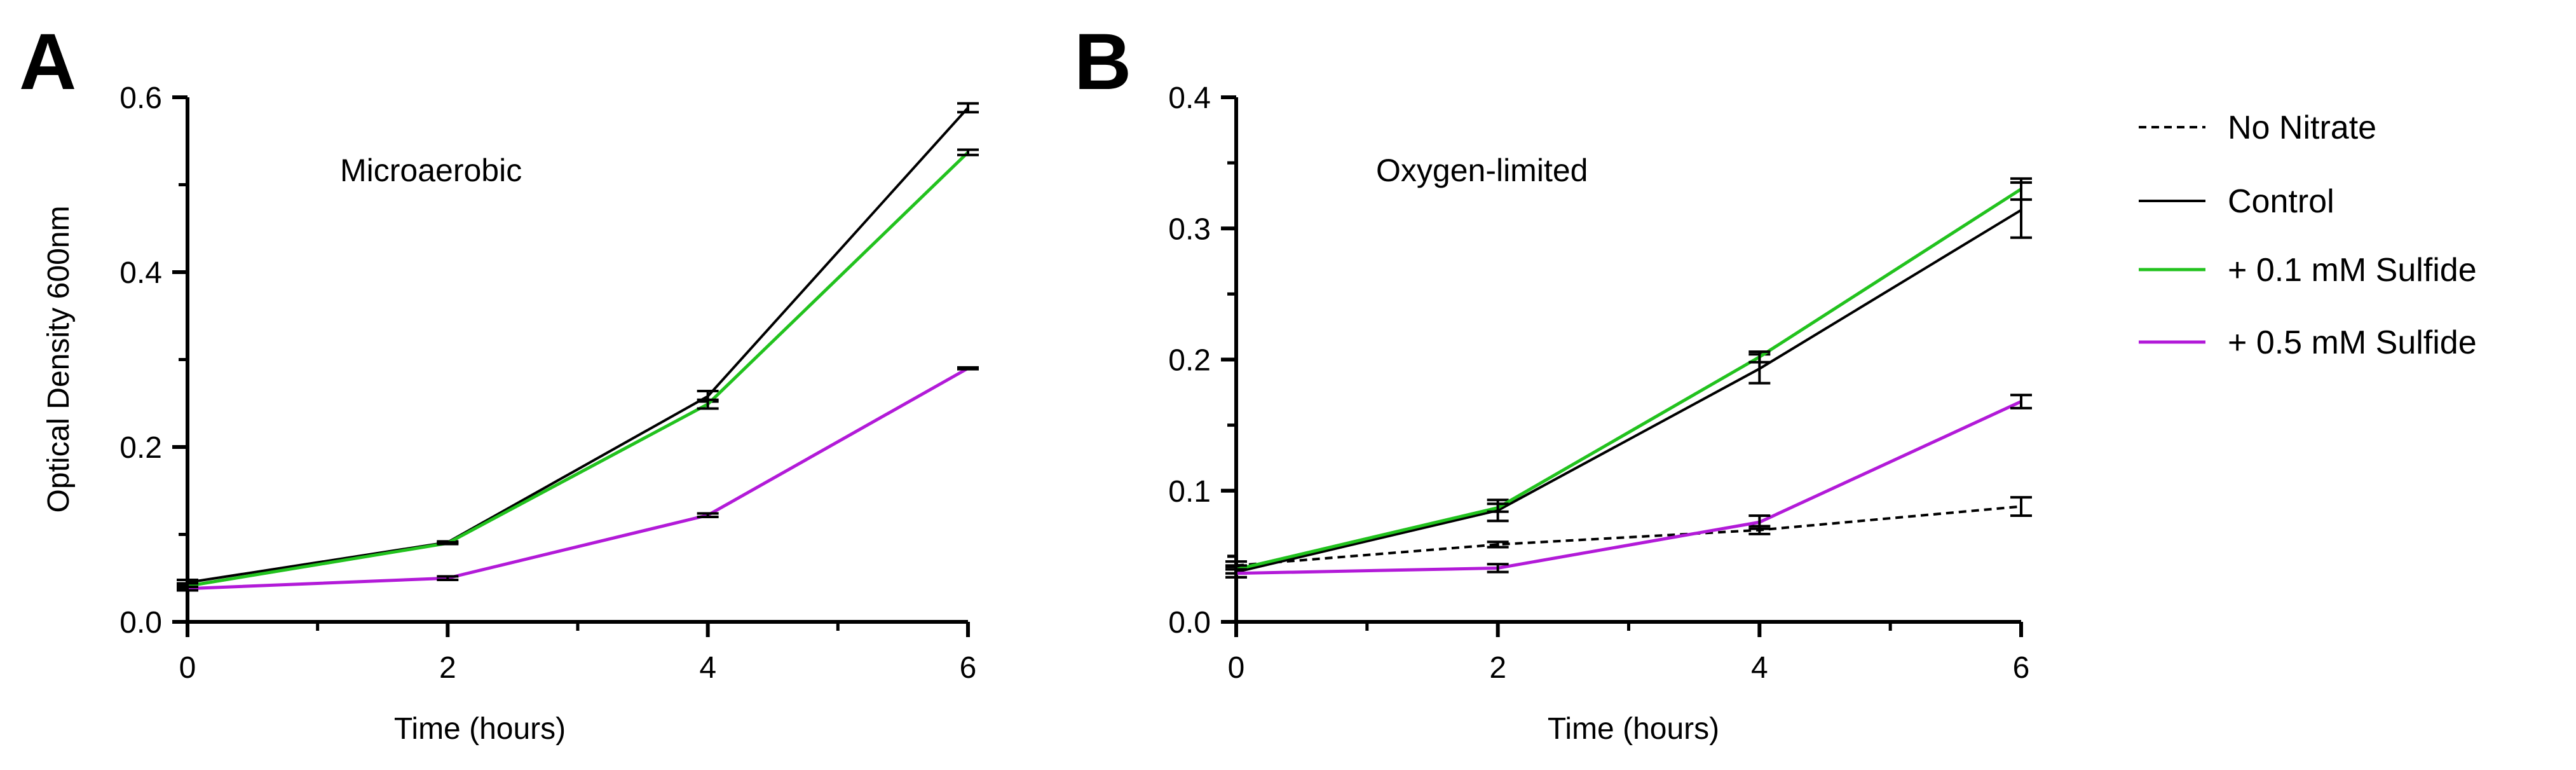 This screenshot has height=770, width=2576. I want to click on y-tick-label: 0.1, so click(1189, 492).